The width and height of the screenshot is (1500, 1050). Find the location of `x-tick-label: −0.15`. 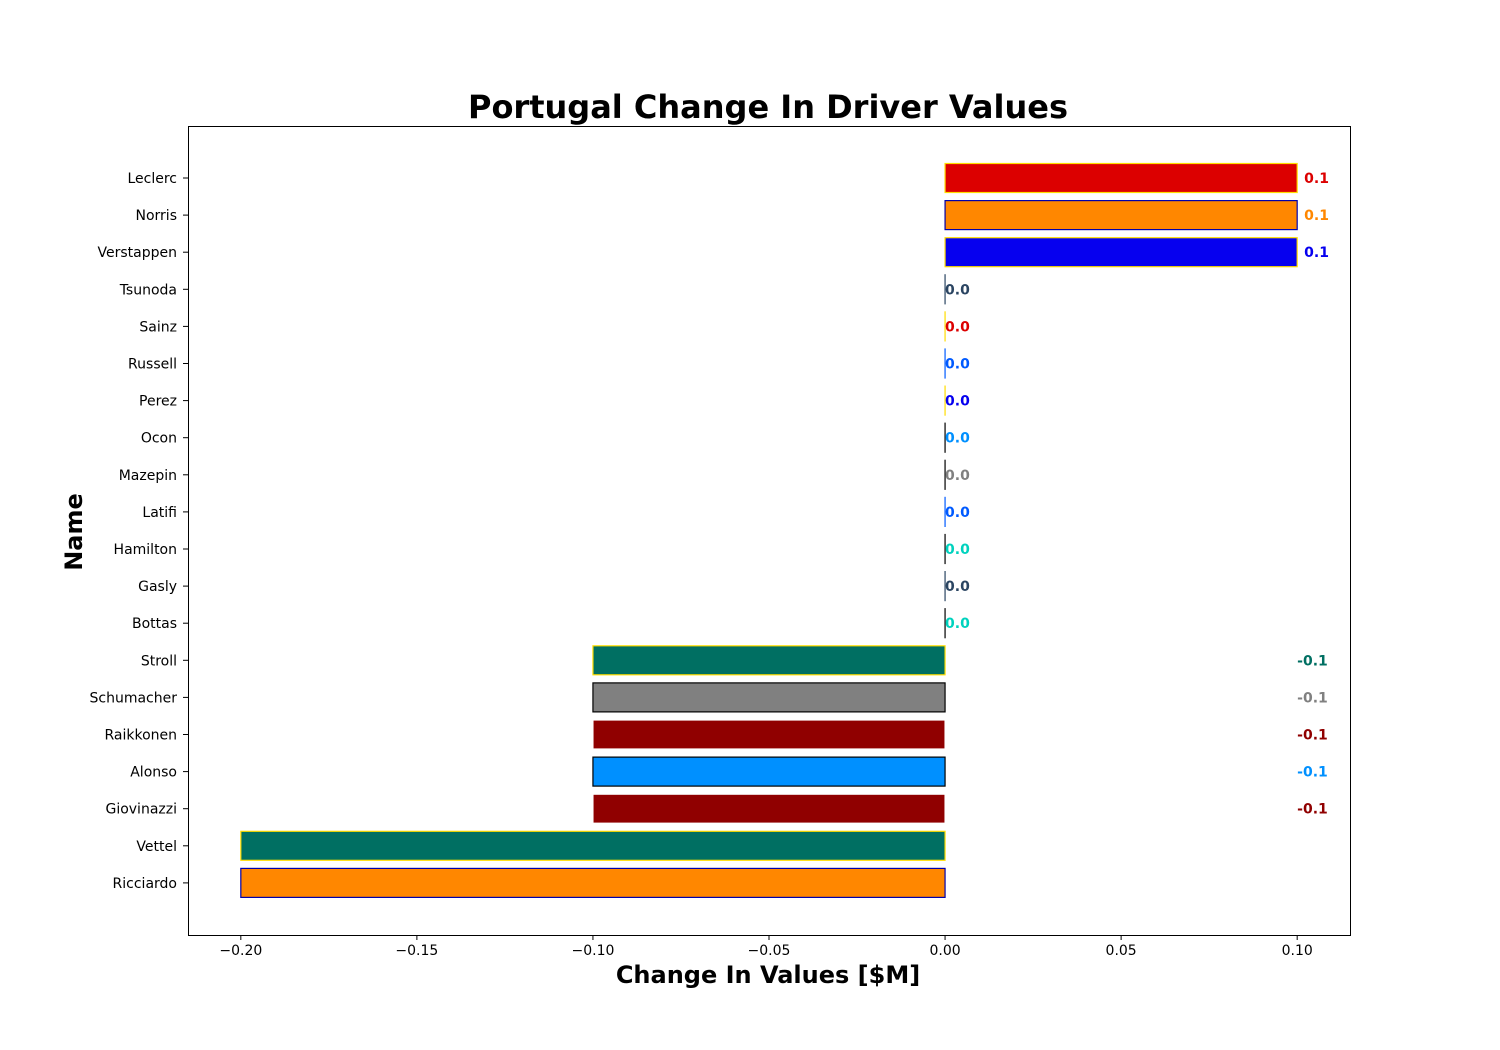

x-tick-label: −0.15 is located at coordinates (416, 951).